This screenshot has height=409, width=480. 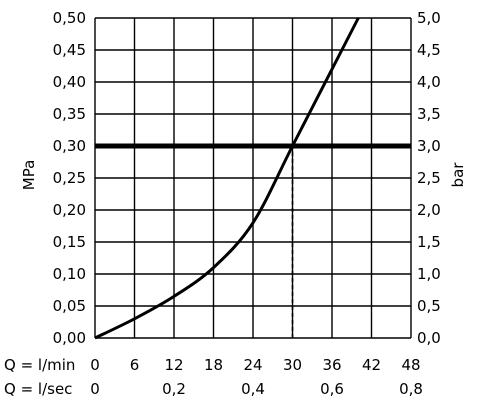 I want to click on y-tick-label-right: 4,5, so click(x=429, y=50).